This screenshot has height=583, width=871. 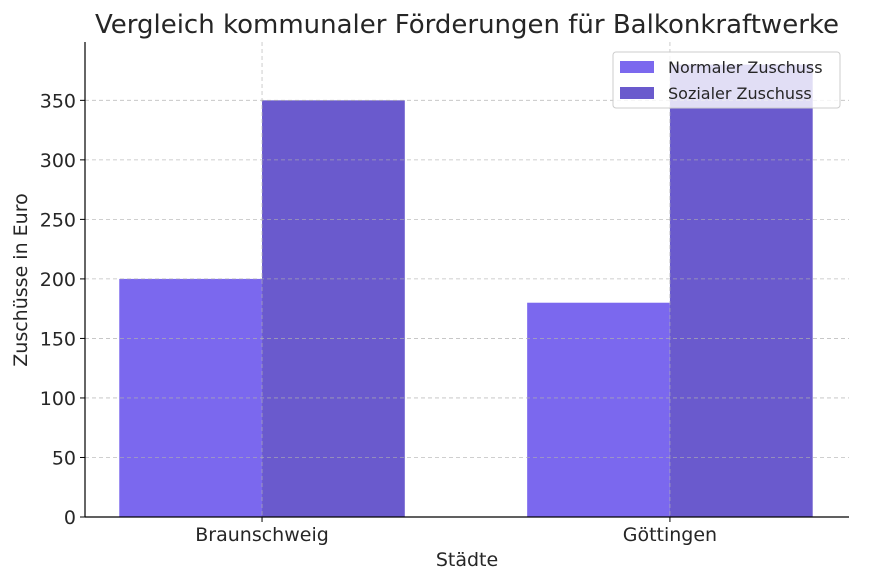 I want to click on y-tick-label: 150, so click(x=58, y=339).